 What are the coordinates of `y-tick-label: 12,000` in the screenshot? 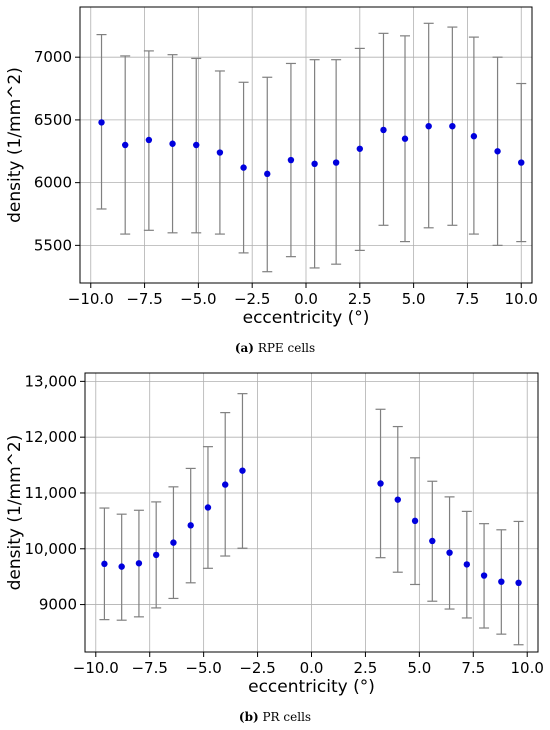 It's located at (51, 437).